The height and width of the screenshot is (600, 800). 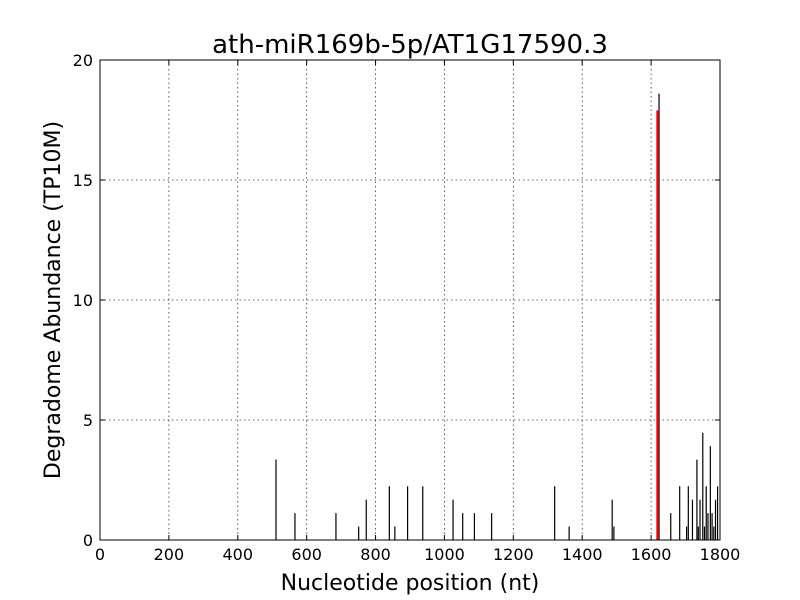 What do you see at coordinates (720, 554) in the screenshot?
I see `x-tick-label: 1800` at bounding box center [720, 554].